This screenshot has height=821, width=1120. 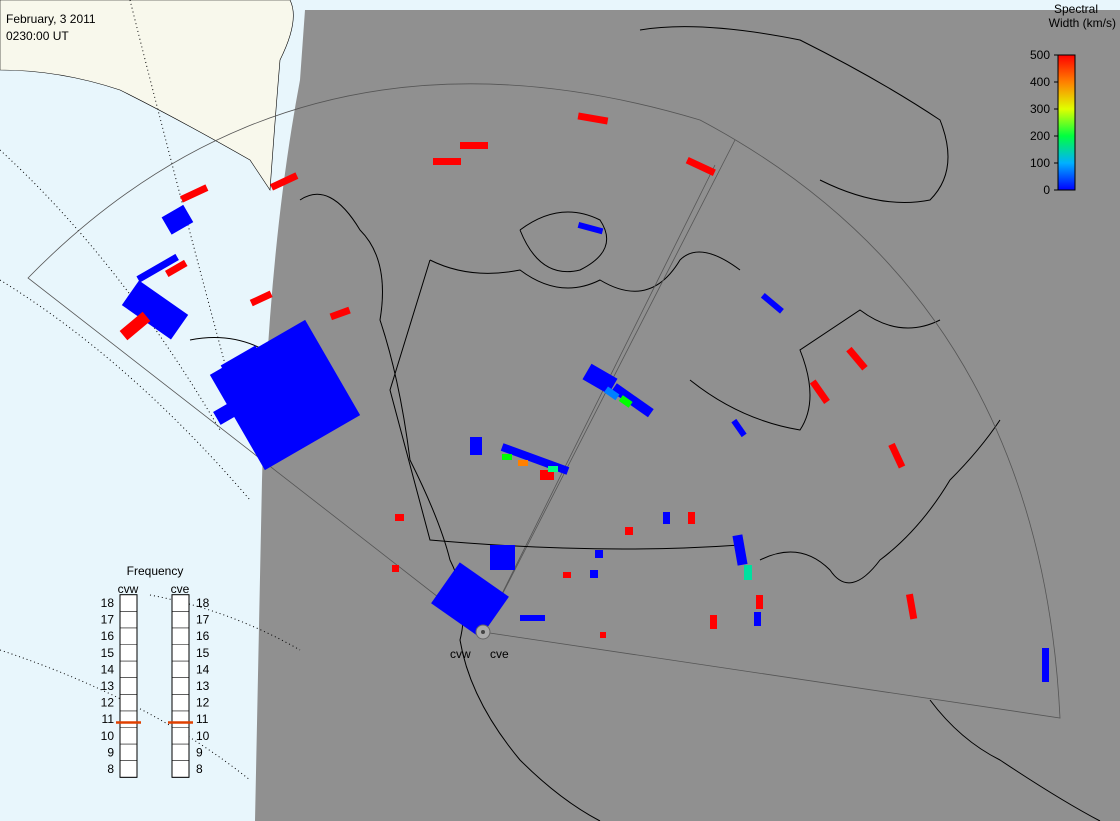 What do you see at coordinates (499, 654) in the screenshot?
I see `radar-label: cve` at bounding box center [499, 654].